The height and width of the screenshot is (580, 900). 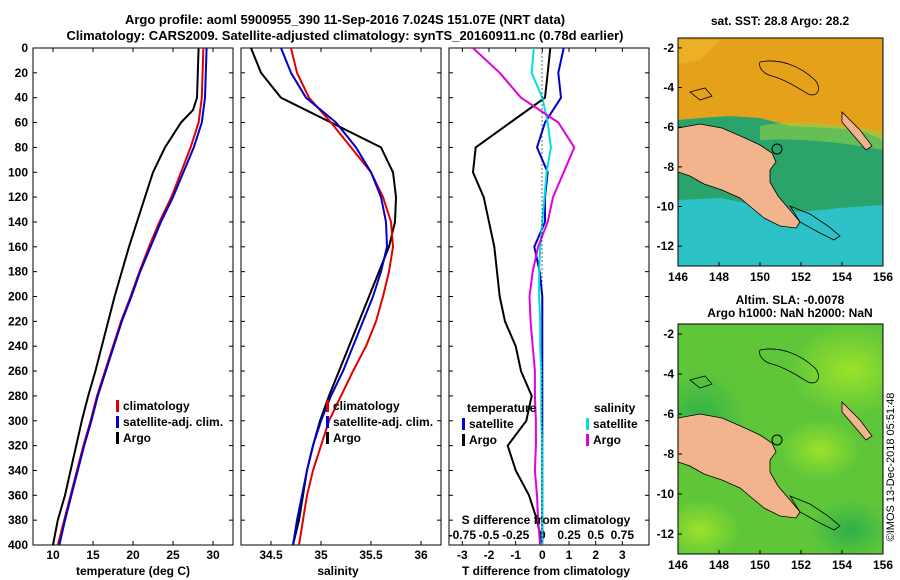 I want to click on temperature-lines, so click(x=130, y=296).